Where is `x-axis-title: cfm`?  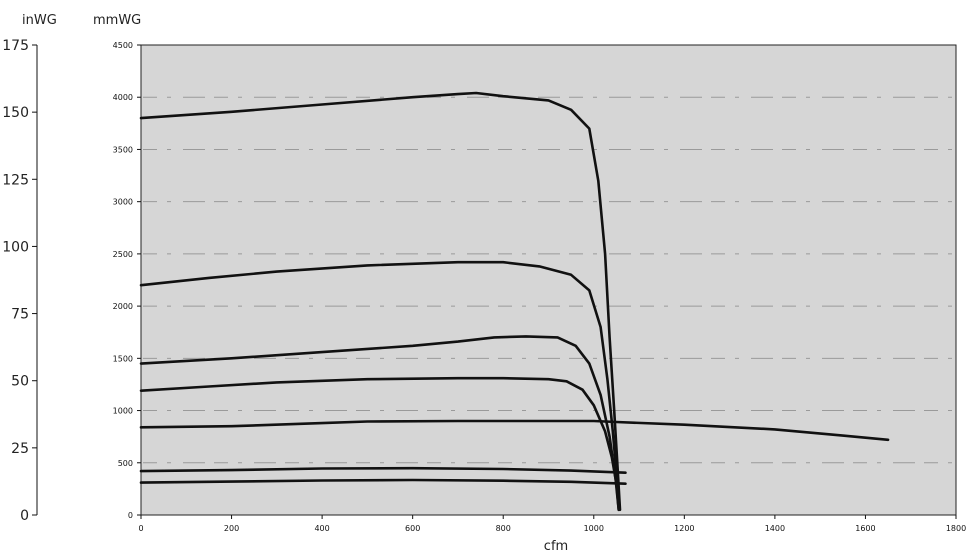
x-axis-title: cfm is located at coordinates (556, 546).